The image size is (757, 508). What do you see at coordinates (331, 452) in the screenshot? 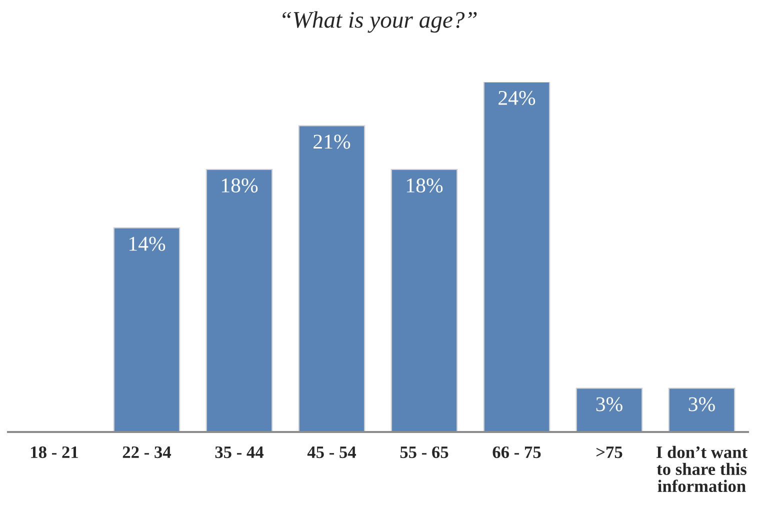
I see `x-tick-label: 45 - 54` at bounding box center [331, 452].